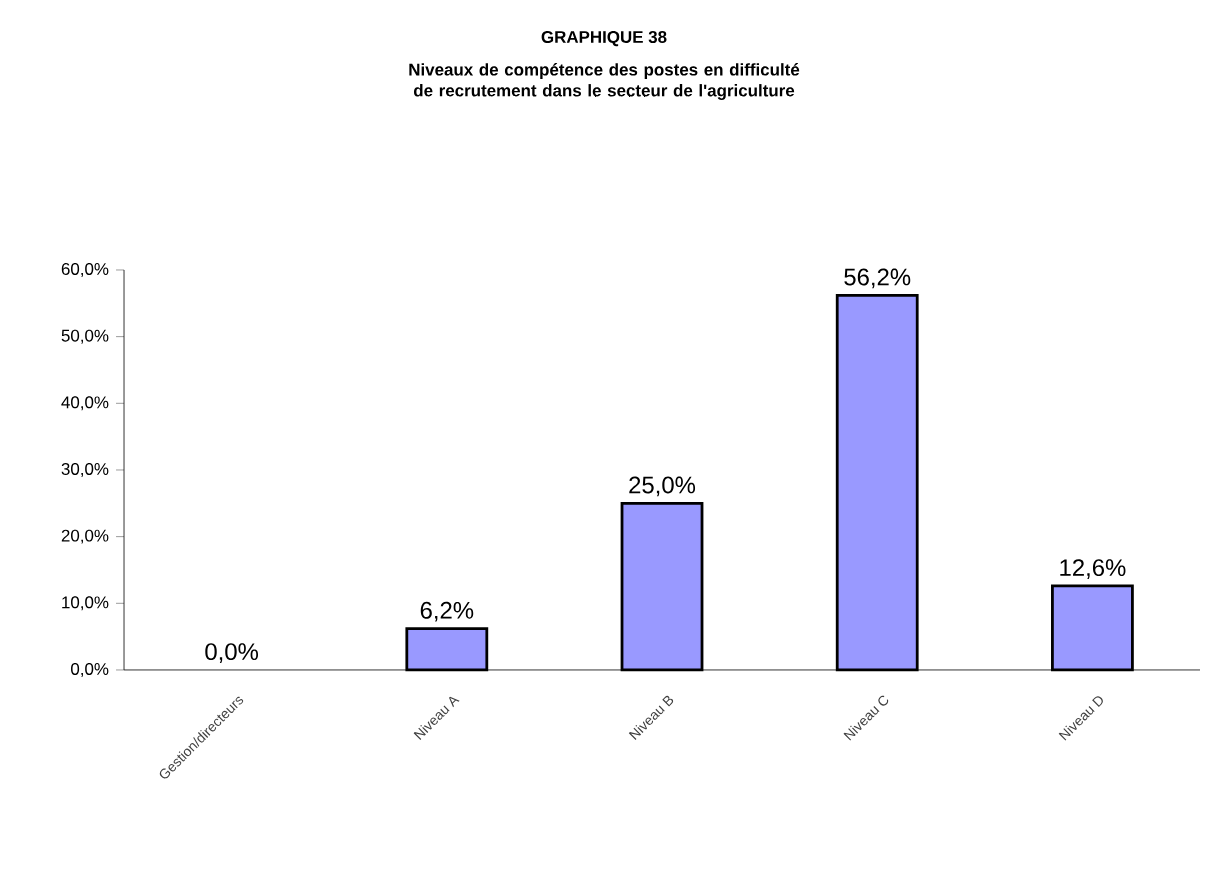 The width and height of the screenshot is (1210, 888). What do you see at coordinates (85, 269) in the screenshot?
I see `y-tick-label: 60,0%` at bounding box center [85, 269].